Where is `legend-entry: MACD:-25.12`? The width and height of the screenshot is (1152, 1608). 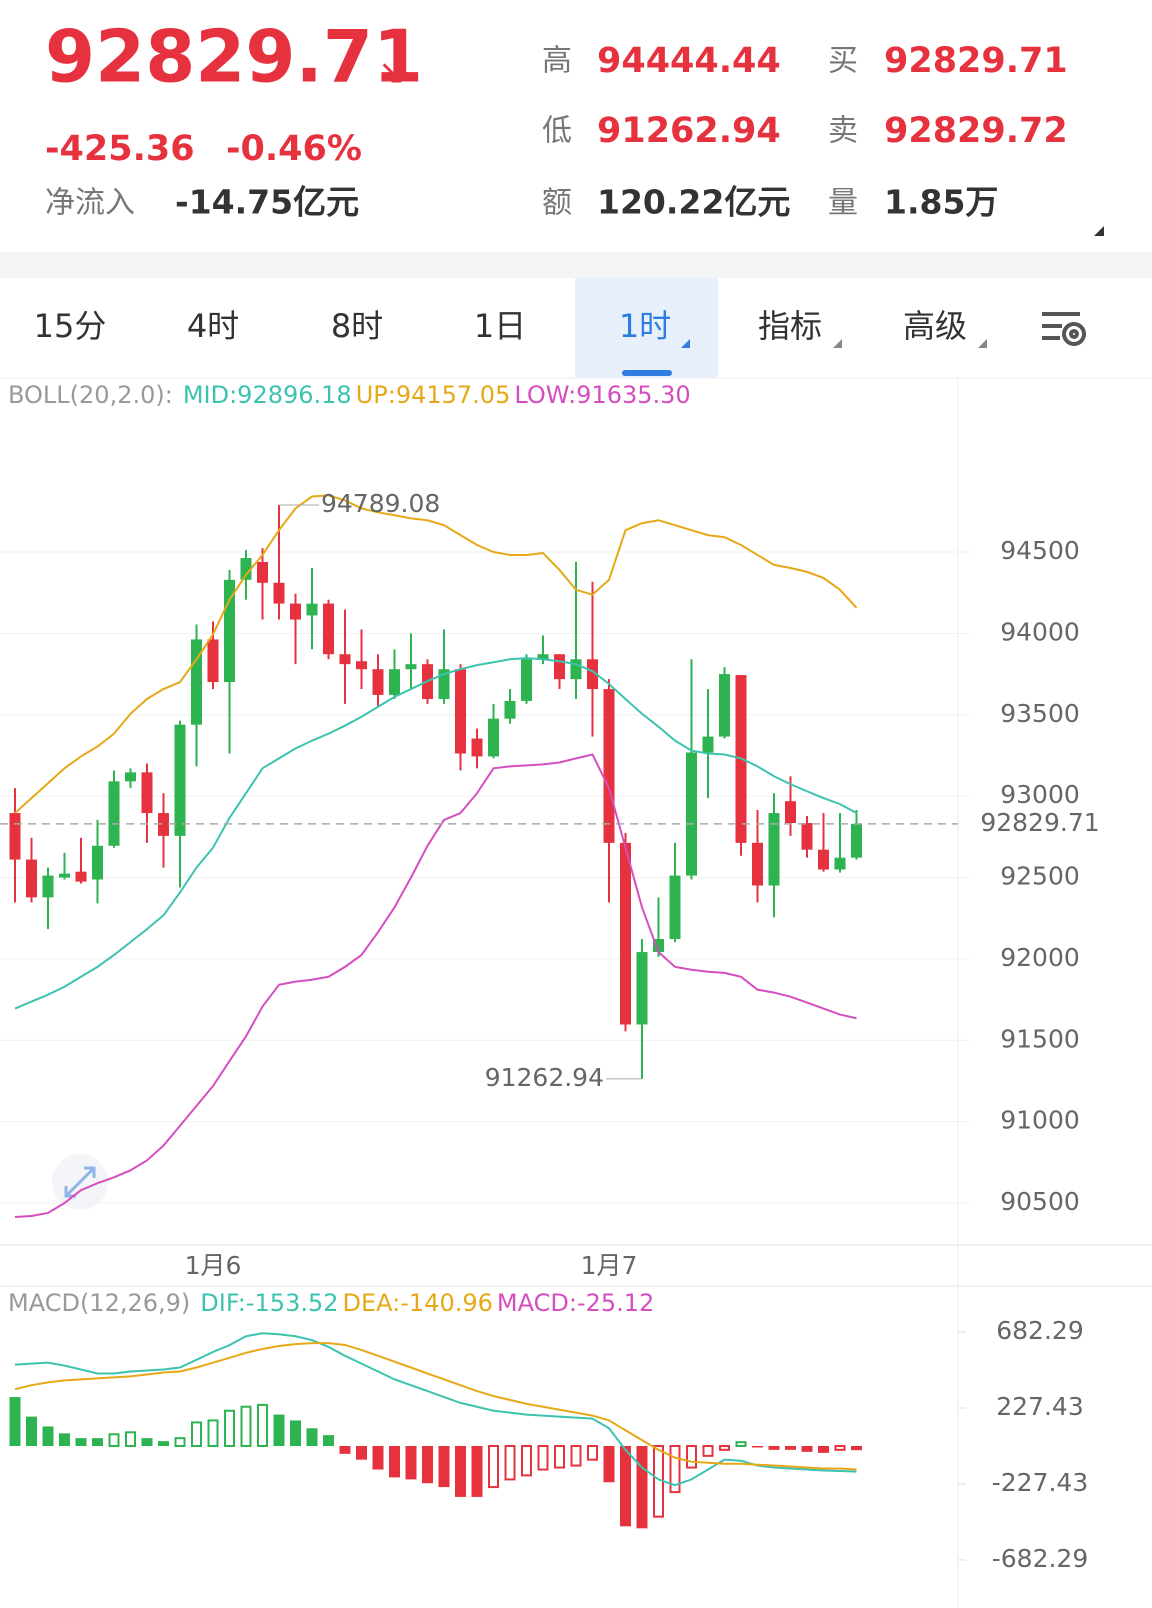
legend-entry: MACD:-25.12 is located at coordinates (575, 1303).